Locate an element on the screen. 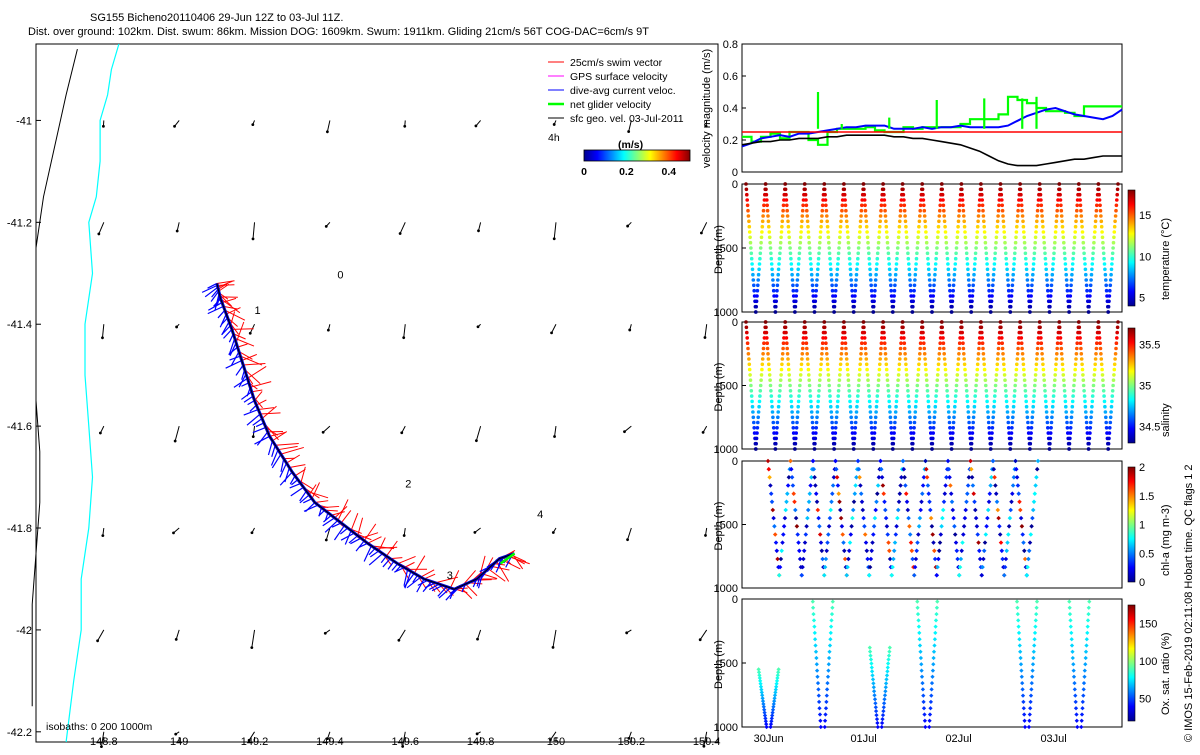 This screenshot has width=1200, height=755. speed-ytick-label: 0.6 is located at coordinates (730, 77).